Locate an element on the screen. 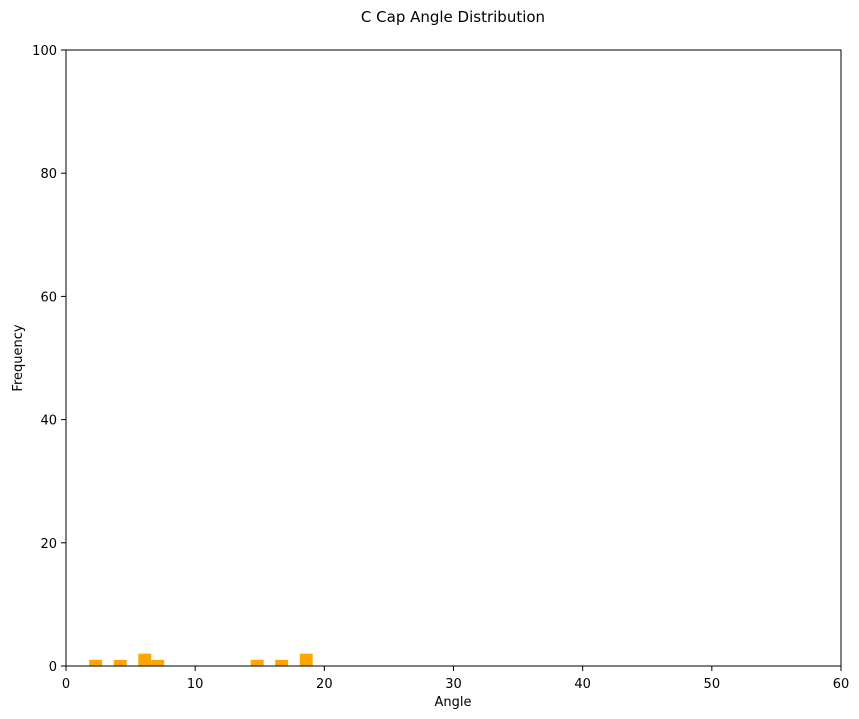  y-tick-label-4: 80 is located at coordinates (48, 174).